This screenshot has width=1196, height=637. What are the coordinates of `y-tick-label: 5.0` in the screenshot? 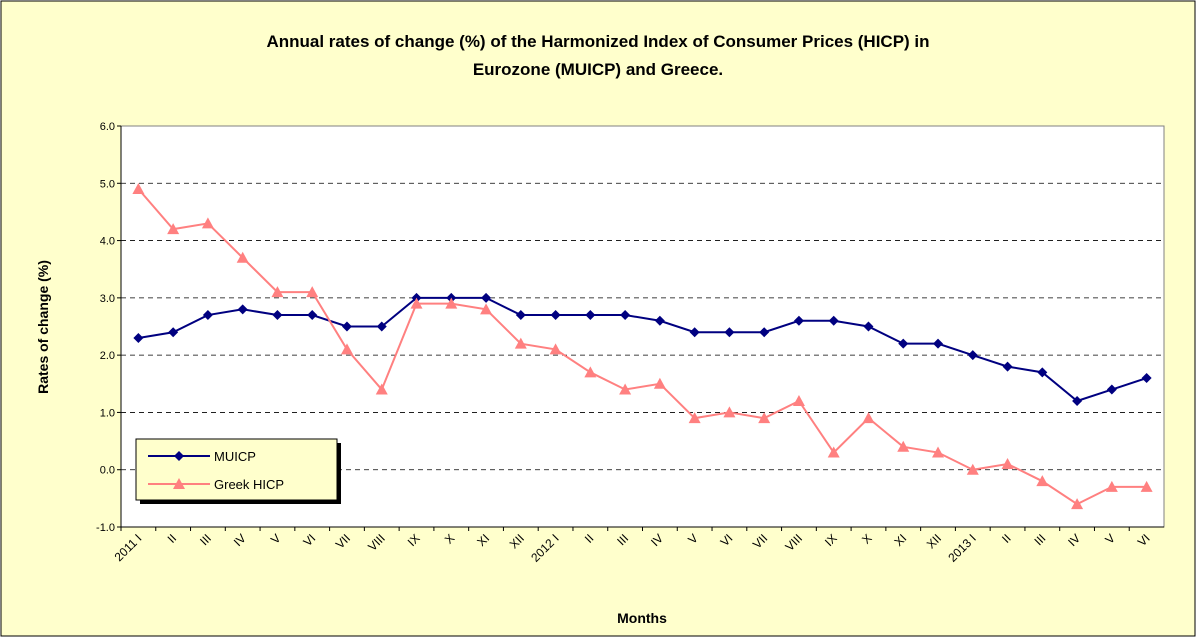 It's located at (107, 184).